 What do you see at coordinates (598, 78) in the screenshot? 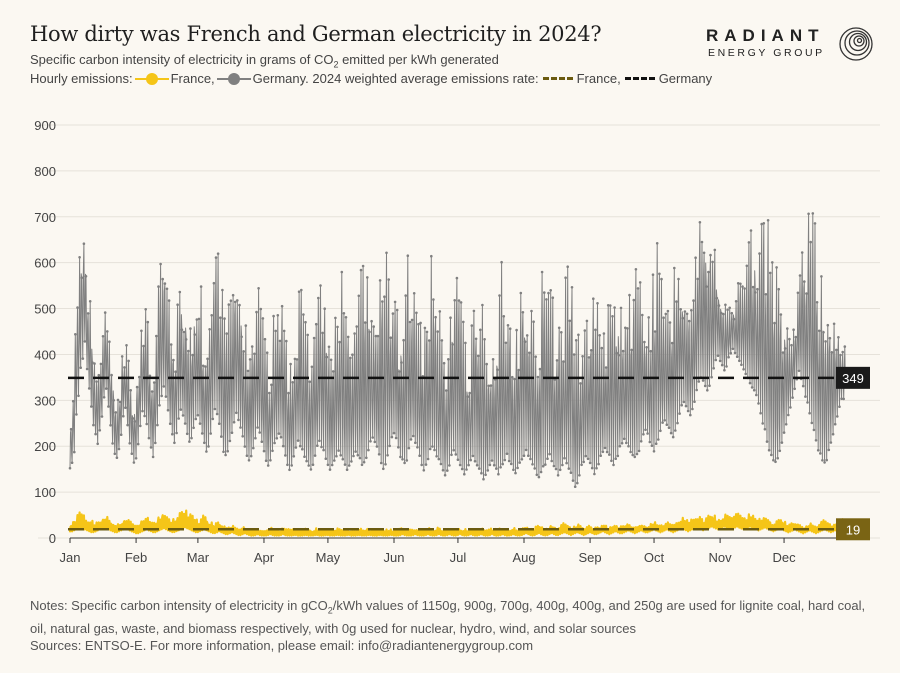
I see `legend-france-avg-label: France,` at bounding box center [598, 78].